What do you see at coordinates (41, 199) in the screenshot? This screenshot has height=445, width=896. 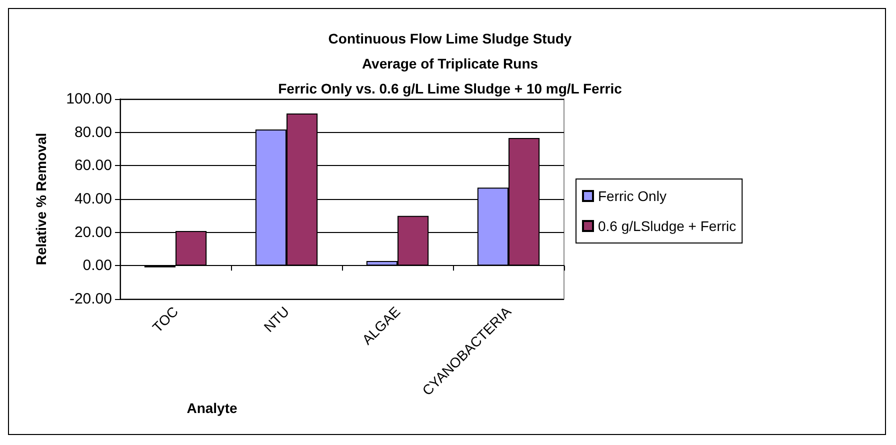 I see `y-axis-title: Relative % Removal` at bounding box center [41, 199].